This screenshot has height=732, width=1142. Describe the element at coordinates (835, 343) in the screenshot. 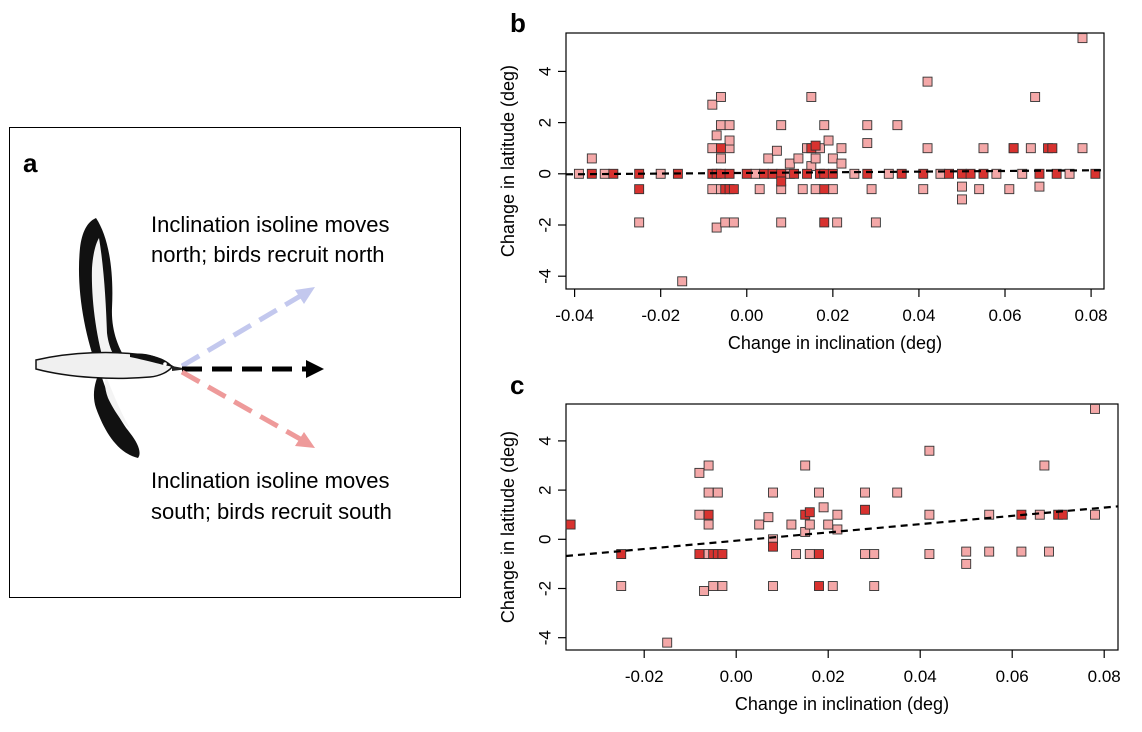

I see `chart-b-x-axis-label: Change in inclination (deg)` at that location.